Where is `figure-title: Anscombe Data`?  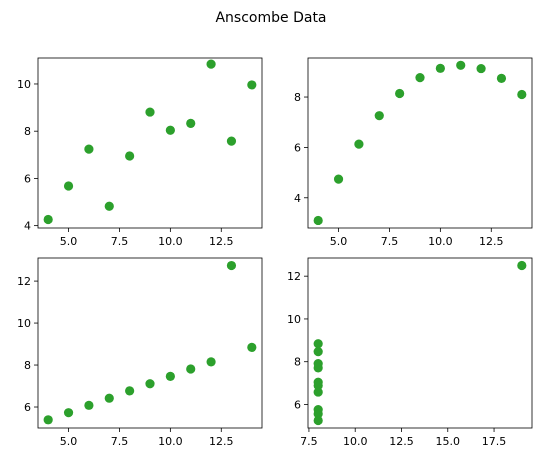
figure-title: Anscombe Data is located at coordinates (270, 18).